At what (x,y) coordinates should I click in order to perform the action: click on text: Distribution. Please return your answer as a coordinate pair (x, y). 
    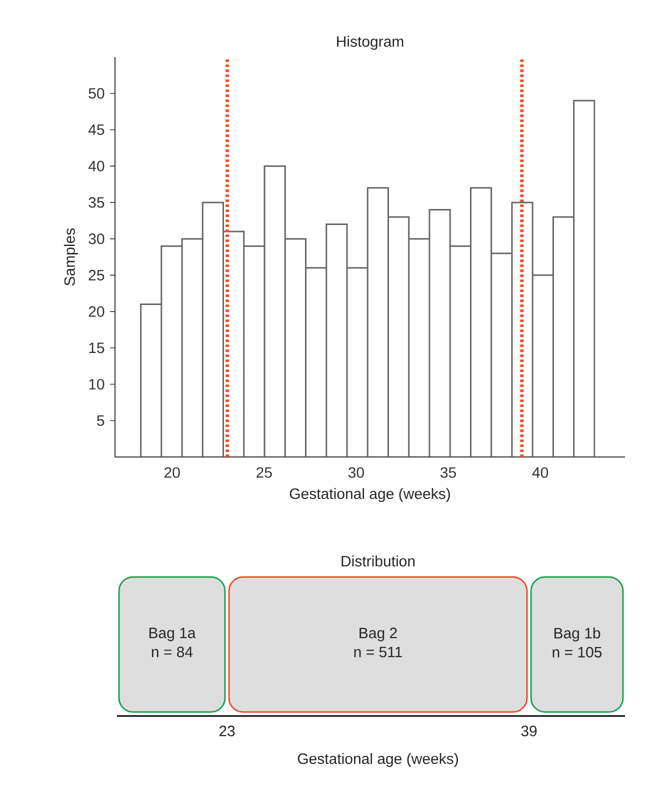
    Looking at the image, I should click on (378, 560).